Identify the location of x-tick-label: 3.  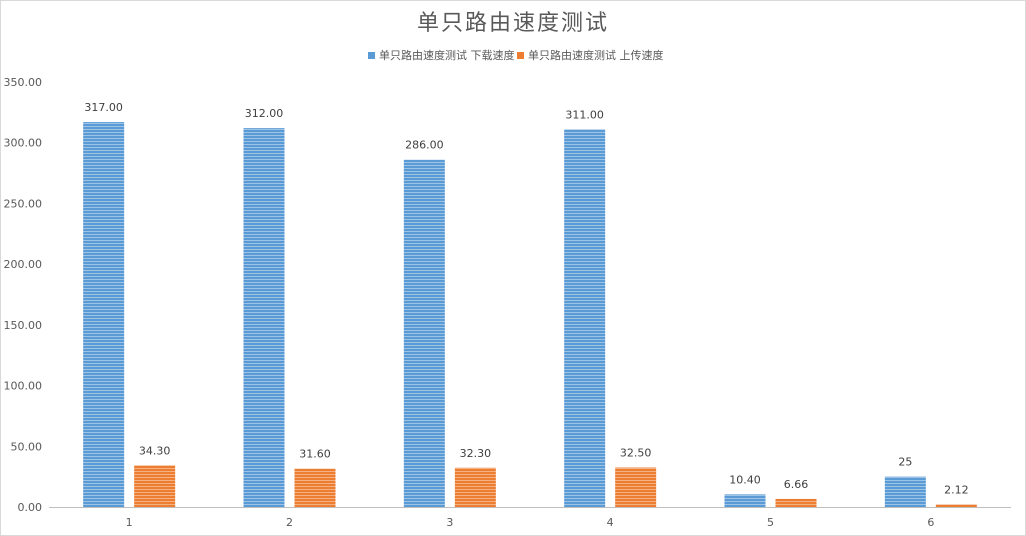
(449, 522).